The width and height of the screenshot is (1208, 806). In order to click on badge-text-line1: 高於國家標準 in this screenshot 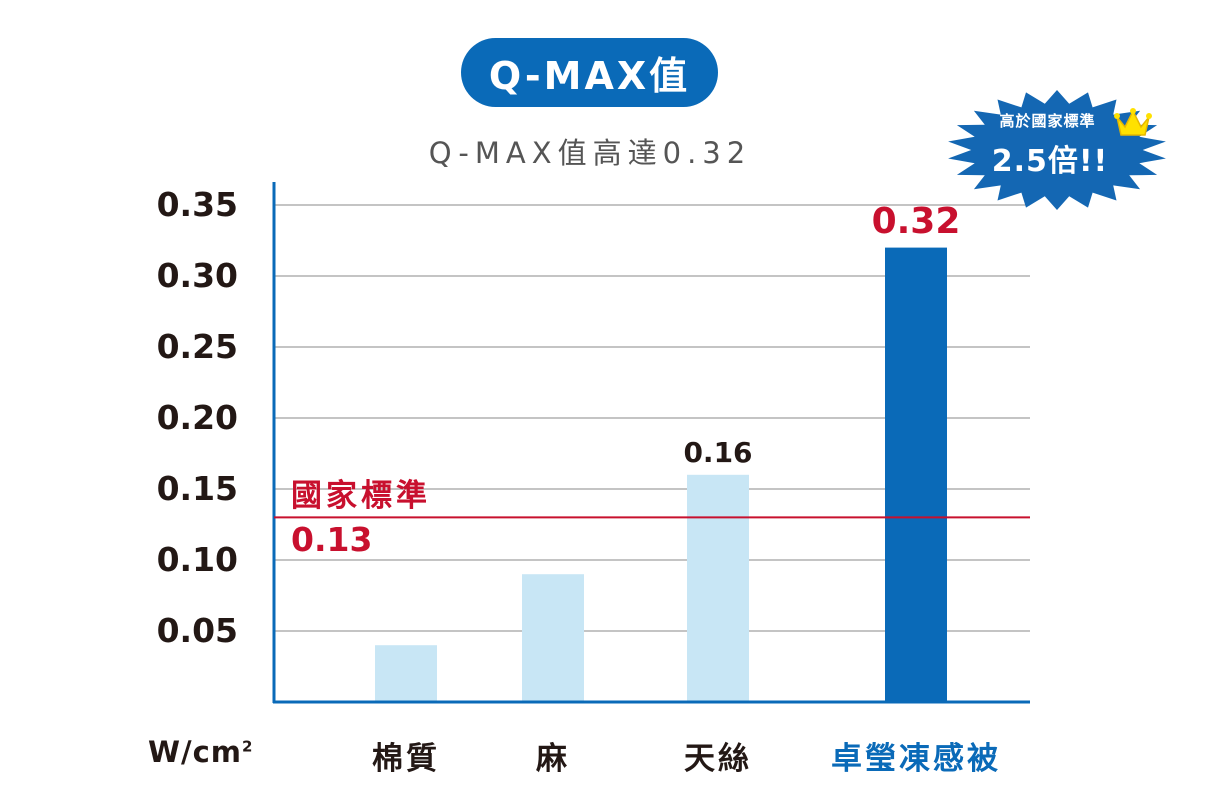, I will do `click(1047, 121)`.